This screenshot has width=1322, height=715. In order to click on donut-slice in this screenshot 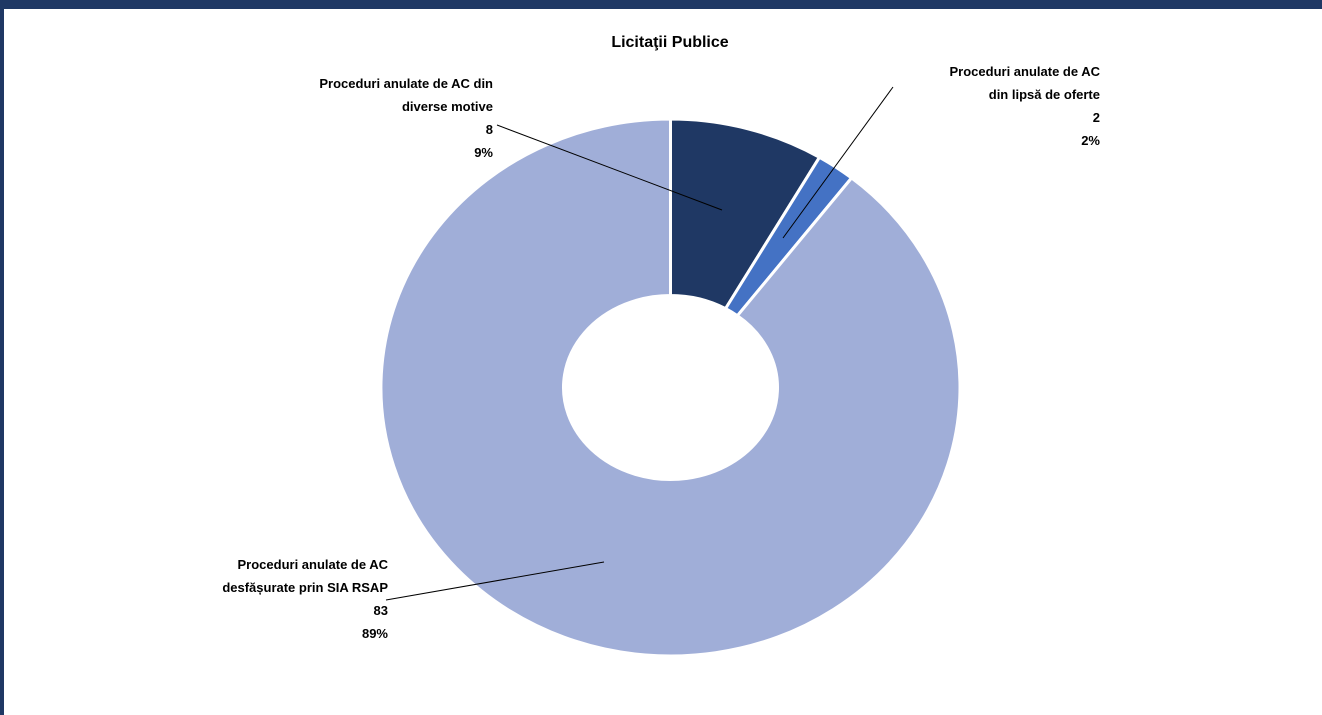, I will do `click(745, 214)`.